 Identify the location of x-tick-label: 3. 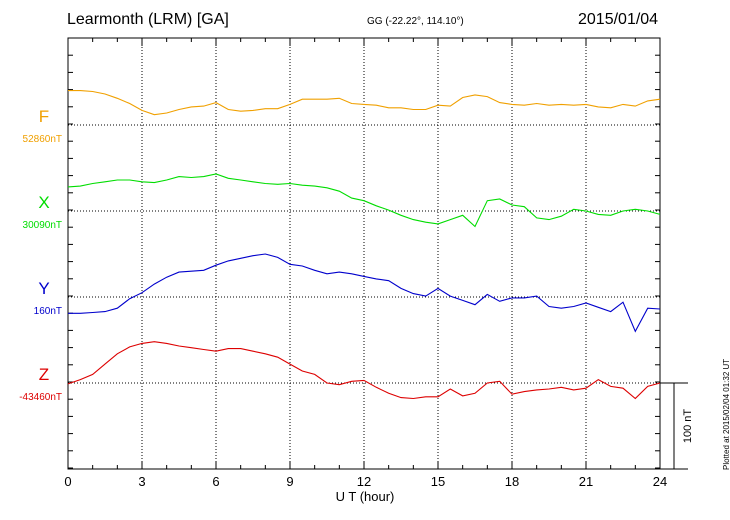
(141, 481).